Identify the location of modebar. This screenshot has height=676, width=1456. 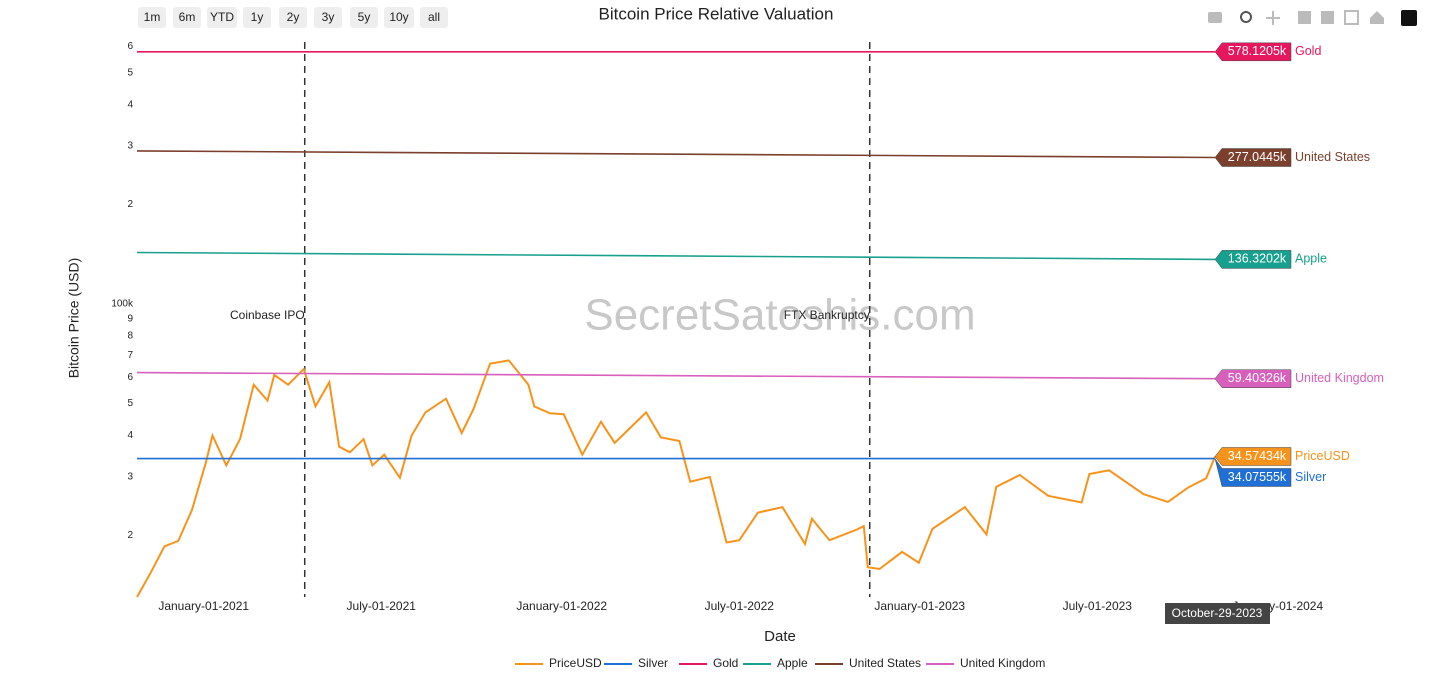
(1312, 18).